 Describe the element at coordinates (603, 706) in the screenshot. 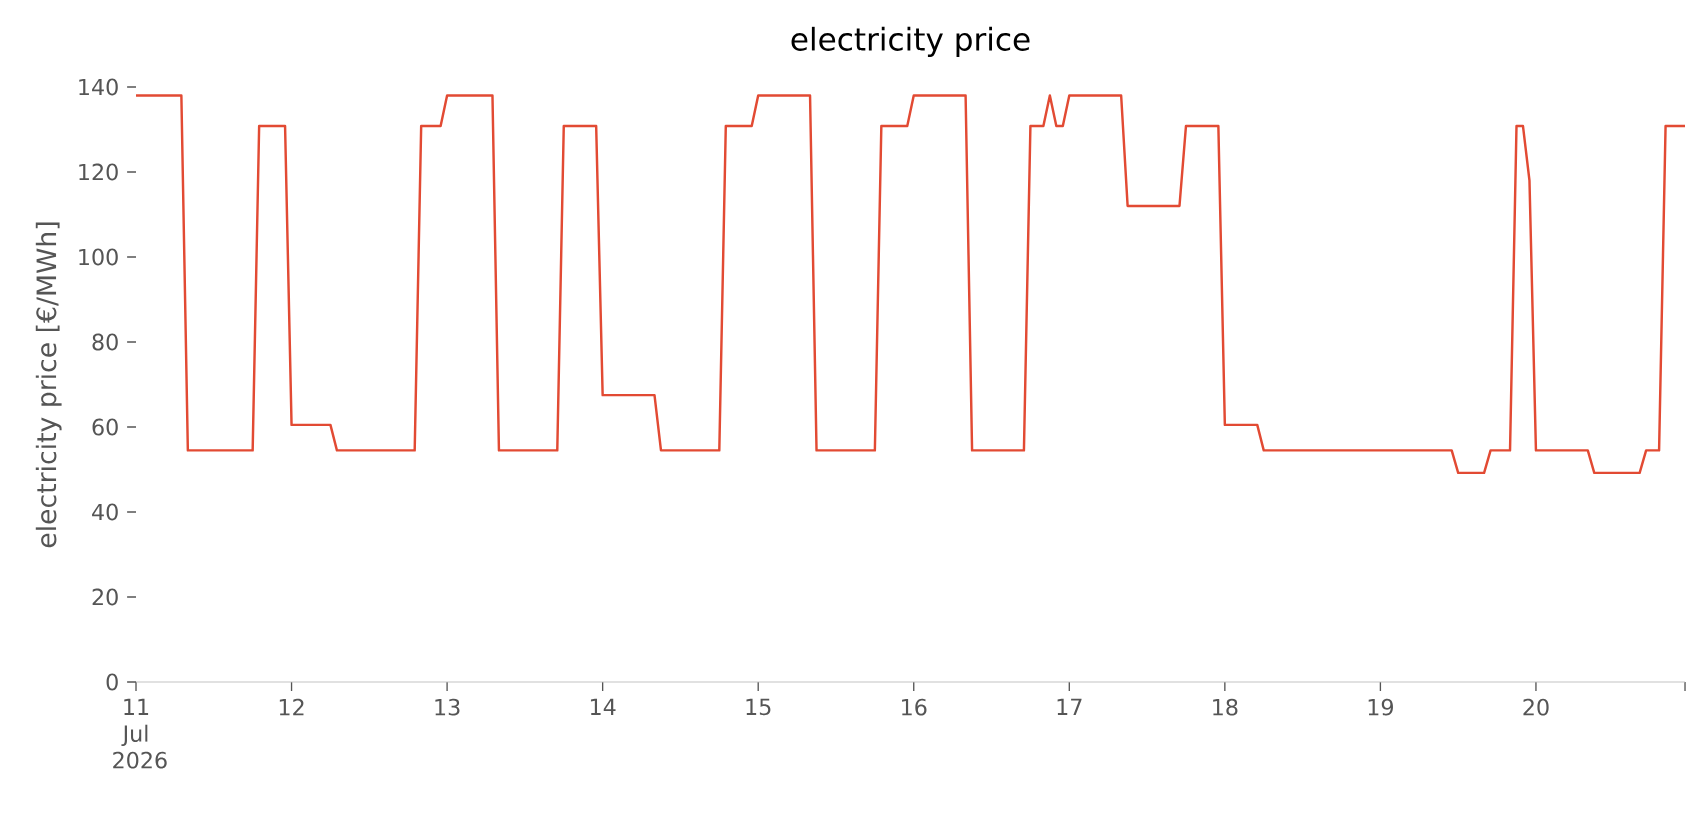

I see `x-tick-label: 14` at that location.